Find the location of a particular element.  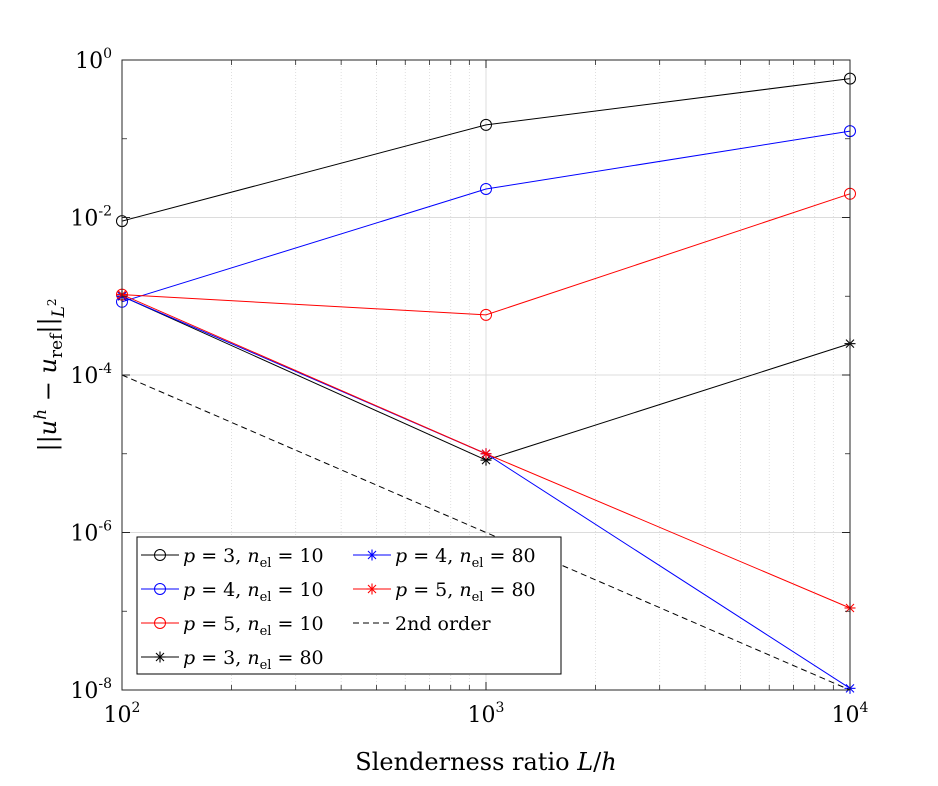

y-tick-label: 10⁻² is located at coordinates (91, 218).